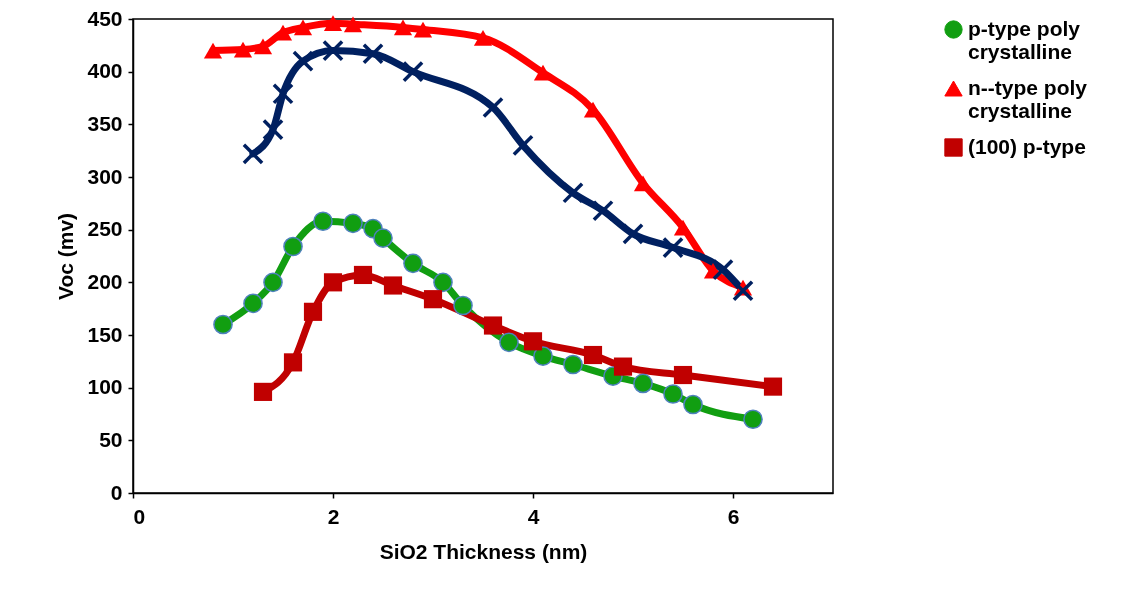 The image size is (1123, 594). I want to click on y-tick-label: 300, so click(105, 176).